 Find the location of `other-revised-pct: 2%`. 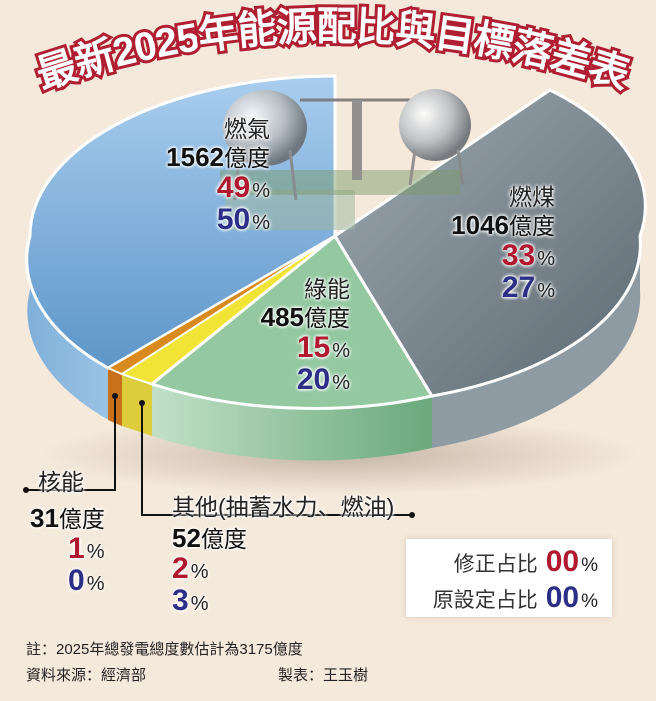

other-revised-pct: 2% is located at coordinates (190, 568).